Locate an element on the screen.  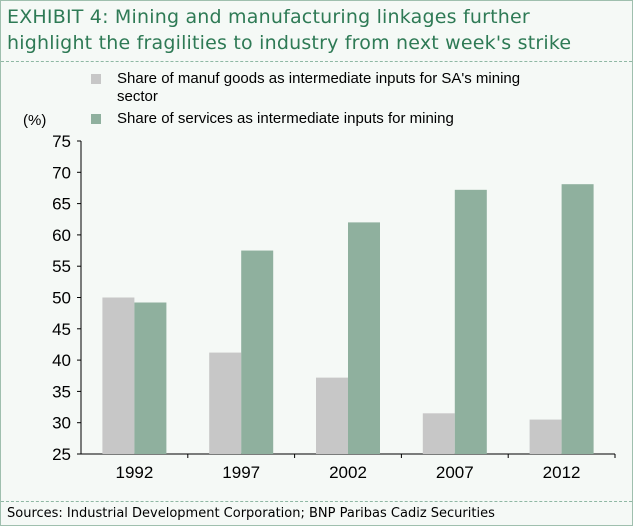
x-tick-label: 2007 is located at coordinates (455, 472).